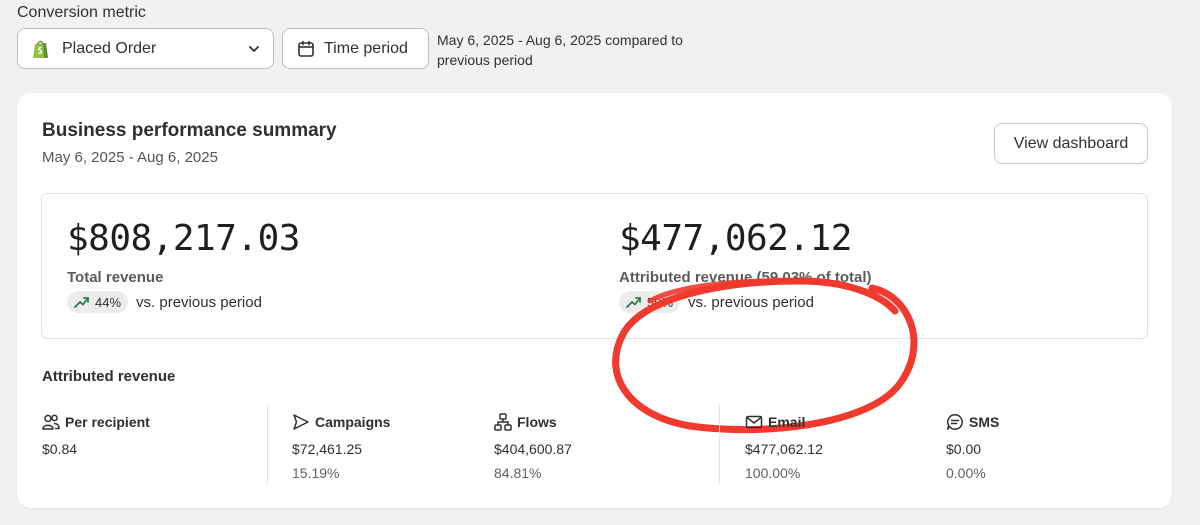  I want to click on attributed-revenue-label: Attributed revenue (59.03% of total), so click(745, 277).